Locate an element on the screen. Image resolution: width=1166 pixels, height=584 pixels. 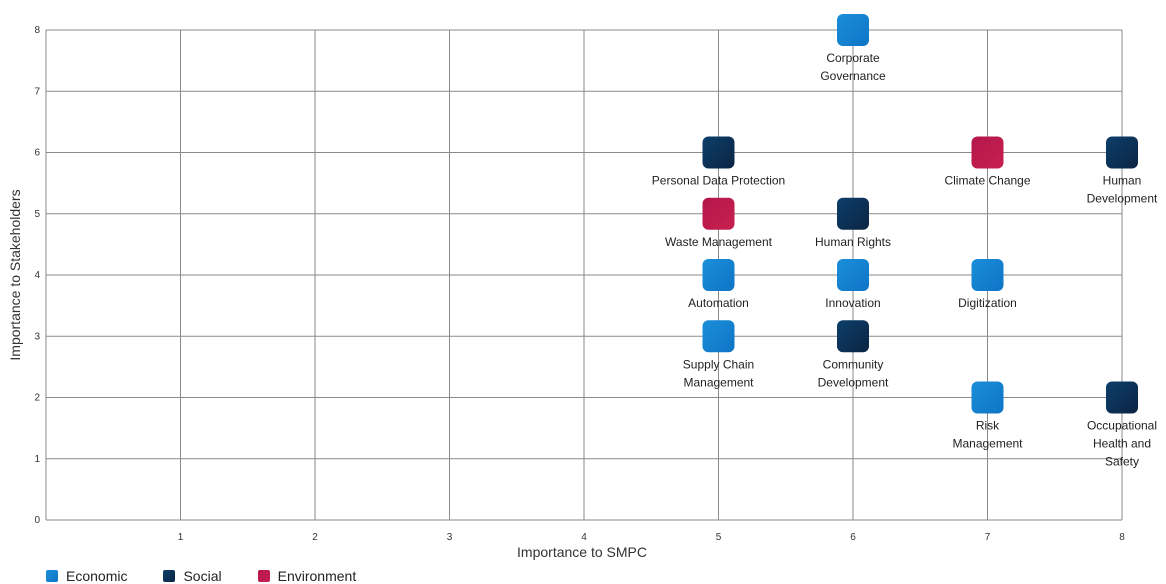
x-tick-label: 2 is located at coordinates (315, 537).